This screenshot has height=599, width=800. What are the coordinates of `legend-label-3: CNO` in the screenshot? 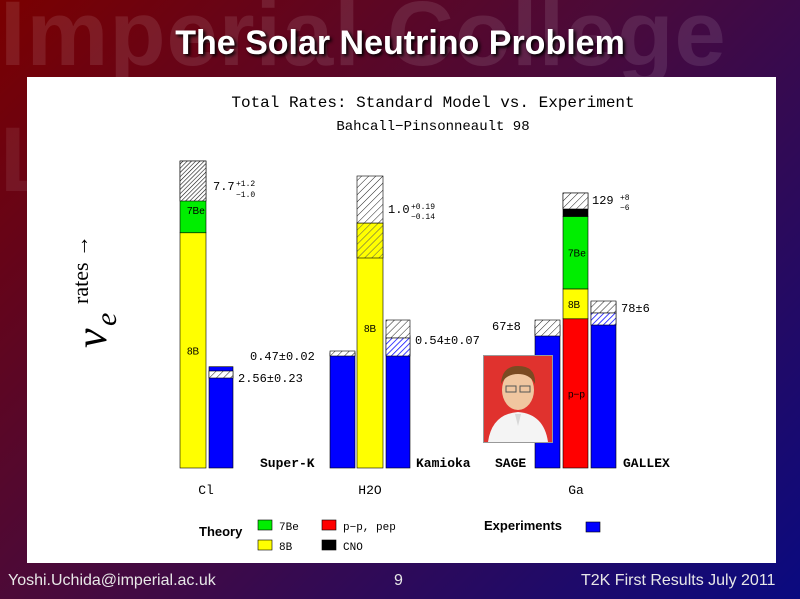 It's located at (353, 548).